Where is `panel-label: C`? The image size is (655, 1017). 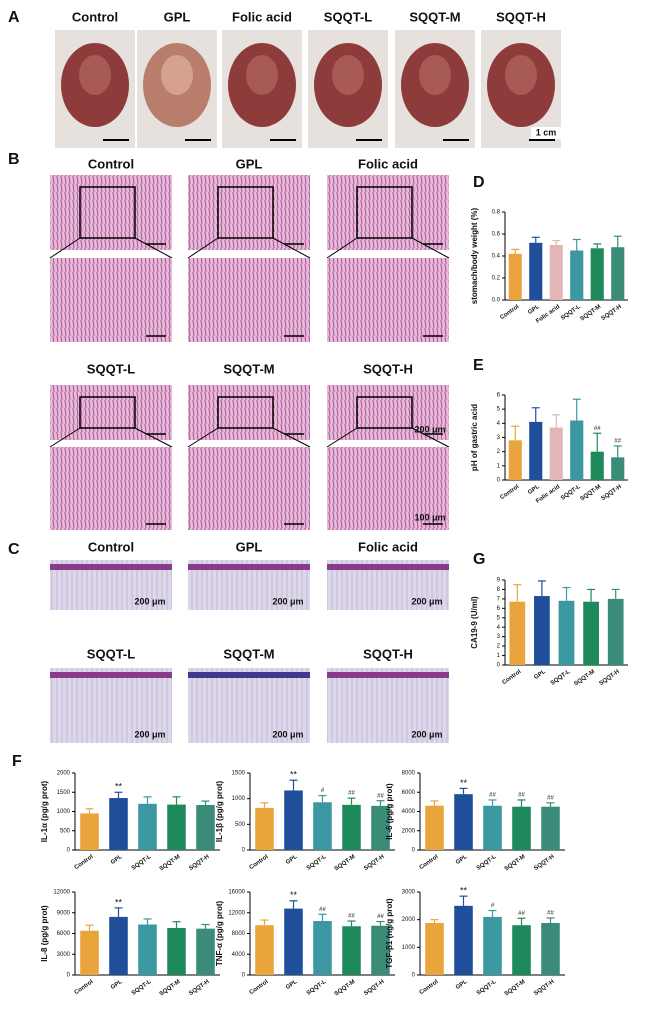 panel-label: C is located at coordinates (14, 549).